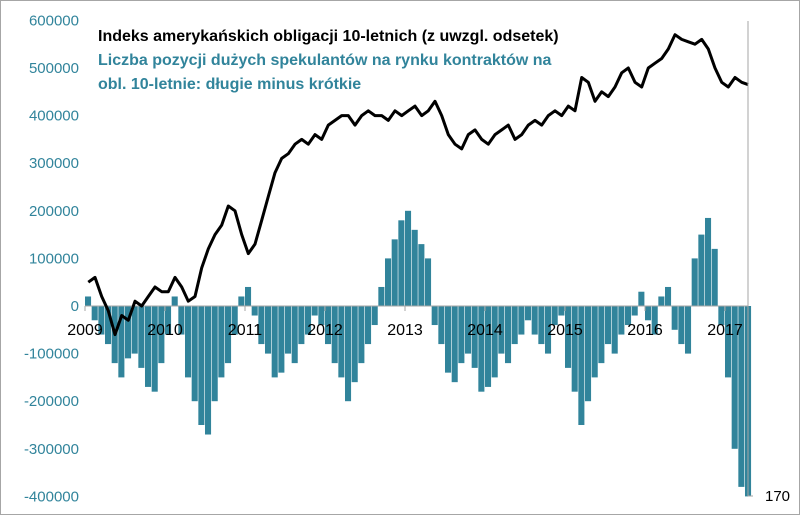 This screenshot has width=800, height=515. I want to click on x-tick-label: 2013, so click(405, 330).